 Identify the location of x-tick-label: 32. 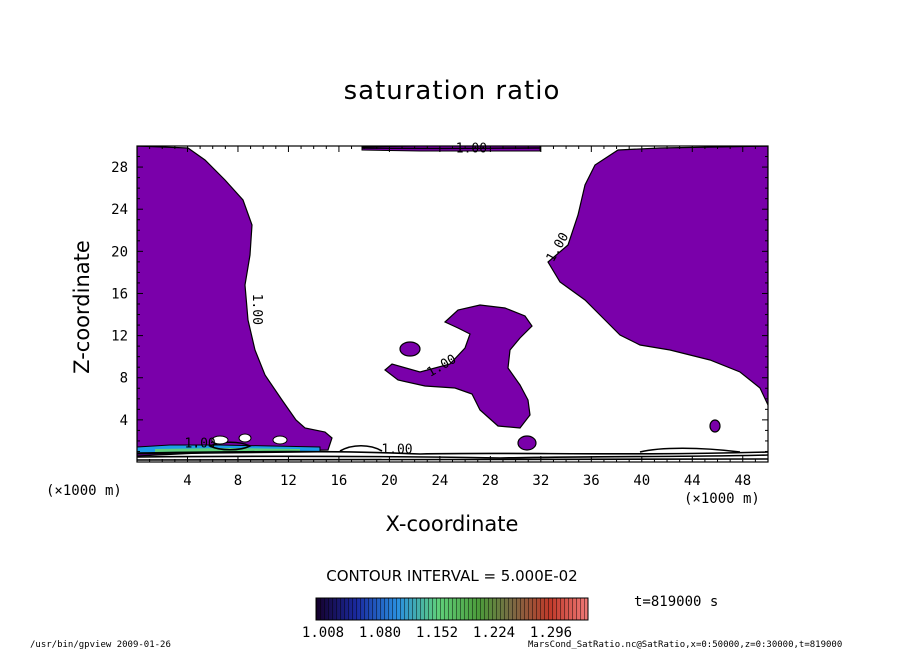
(540, 481).